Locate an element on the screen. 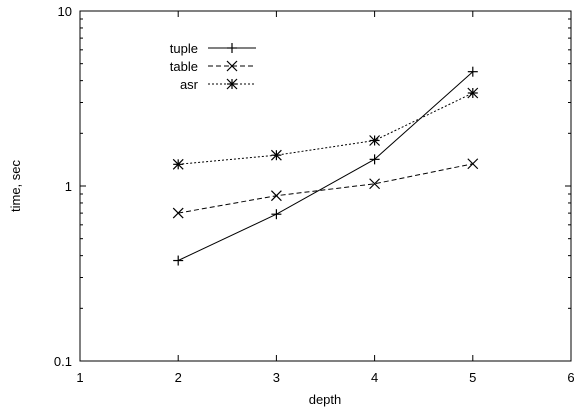 The image size is (584, 413). y-tick-label: 10 is located at coordinates (65, 11).